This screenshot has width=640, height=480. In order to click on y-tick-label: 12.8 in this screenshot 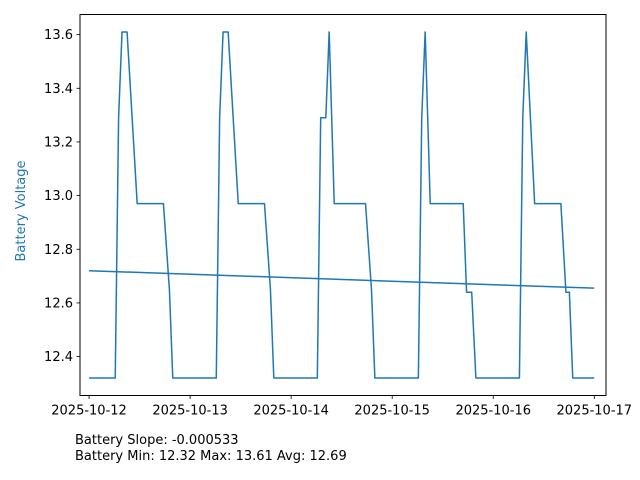, I will do `click(58, 250)`.